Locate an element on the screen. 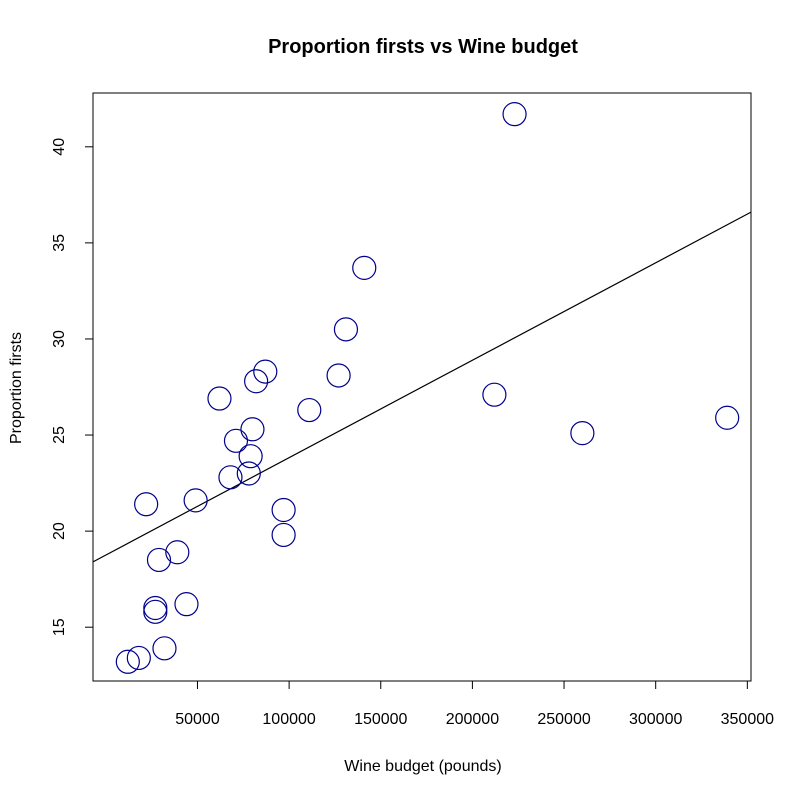  y-tick-label: 40 is located at coordinates (59, 147).